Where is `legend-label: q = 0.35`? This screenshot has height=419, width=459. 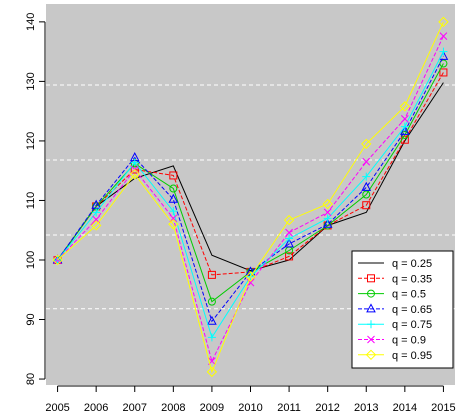
legend-label: q = 0.35 is located at coordinates (412, 279).